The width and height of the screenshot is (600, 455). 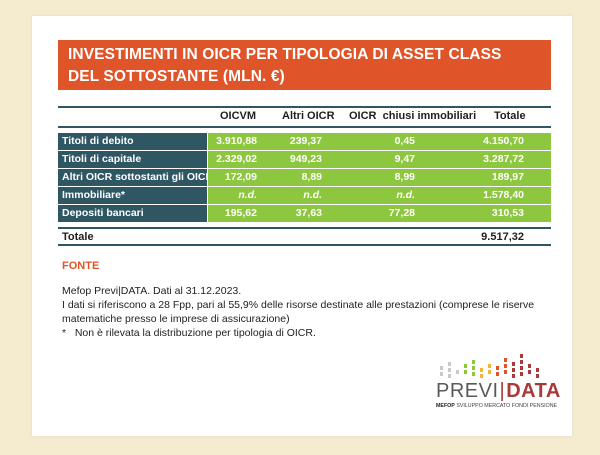 What do you see at coordinates (241, 177) in the screenshot?
I see `cell-oicvm: 172,09` at bounding box center [241, 177].